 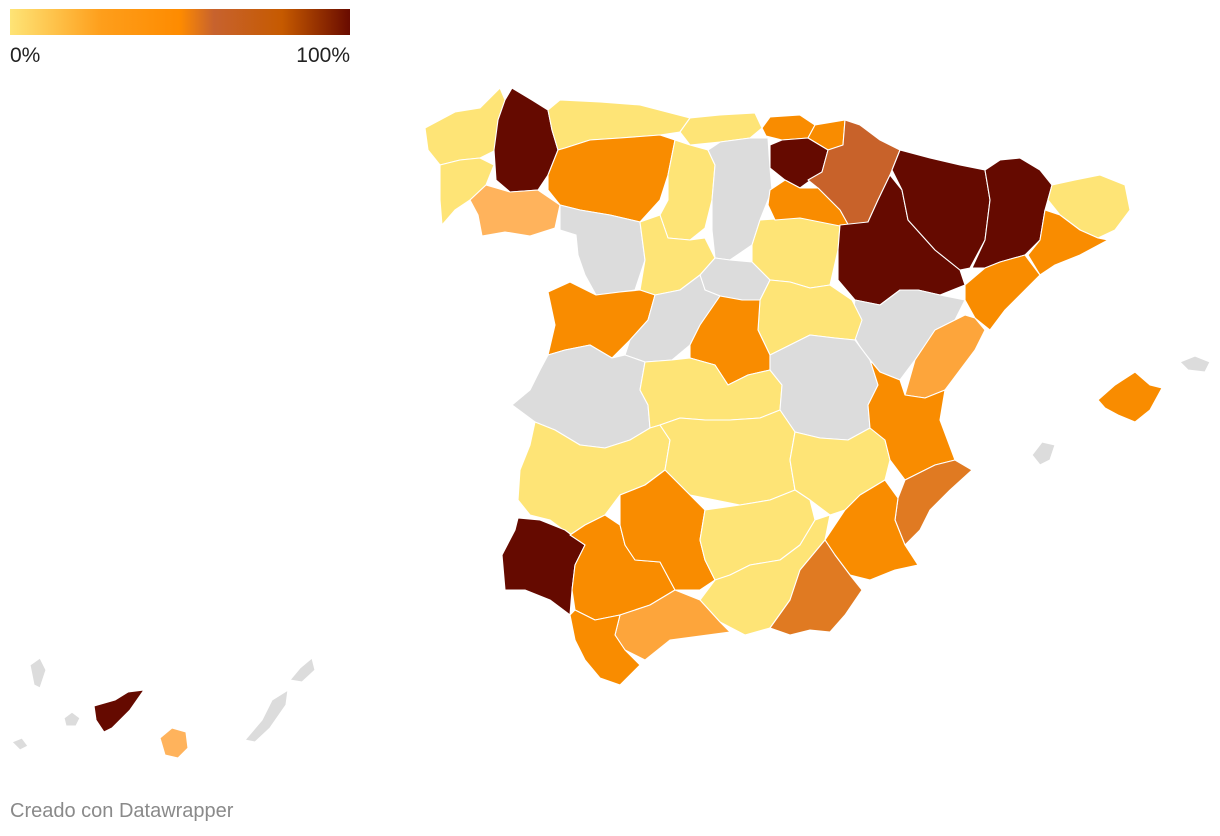 What do you see at coordinates (1012, 213) in the screenshot?
I see `province-lleida` at bounding box center [1012, 213].